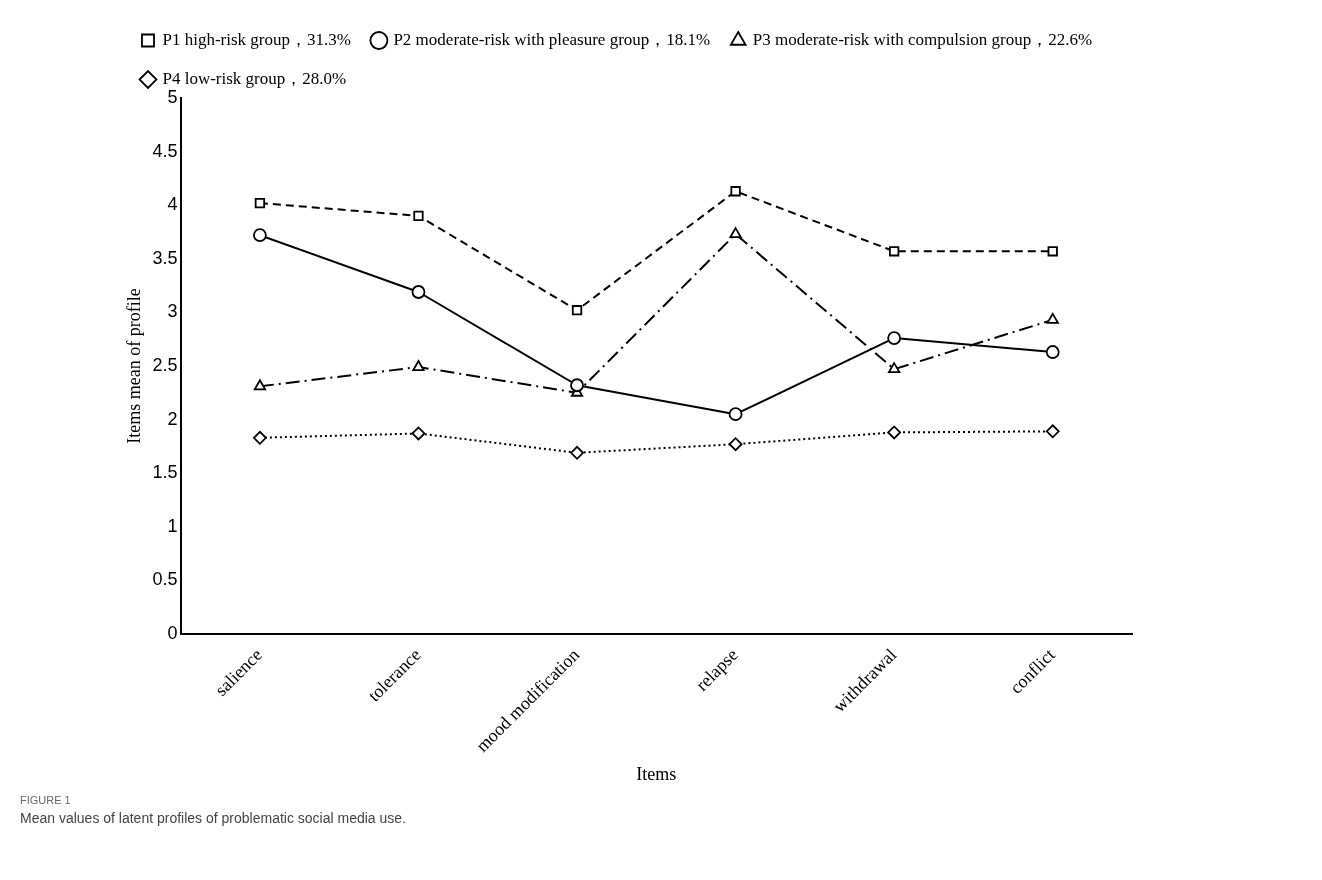 This screenshot has width=1322, height=880. Describe the element at coordinates (165, 579) in the screenshot. I see `y-tick-label: 0.5` at that location.